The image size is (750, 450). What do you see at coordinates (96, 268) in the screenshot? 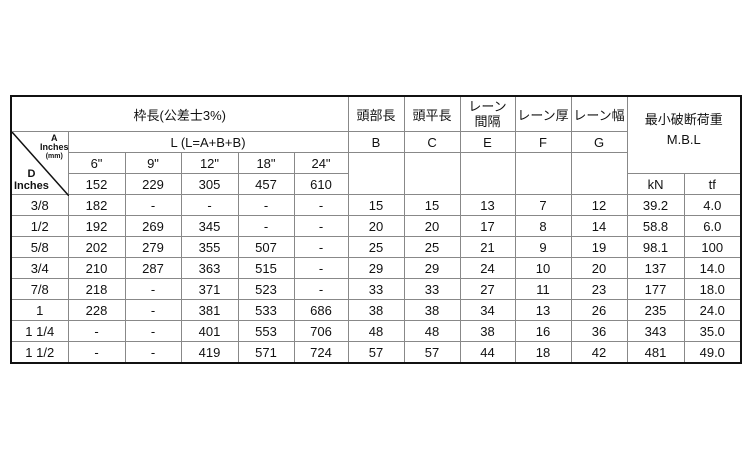
I see `value-cell: 210` at bounding box center [96, 268].